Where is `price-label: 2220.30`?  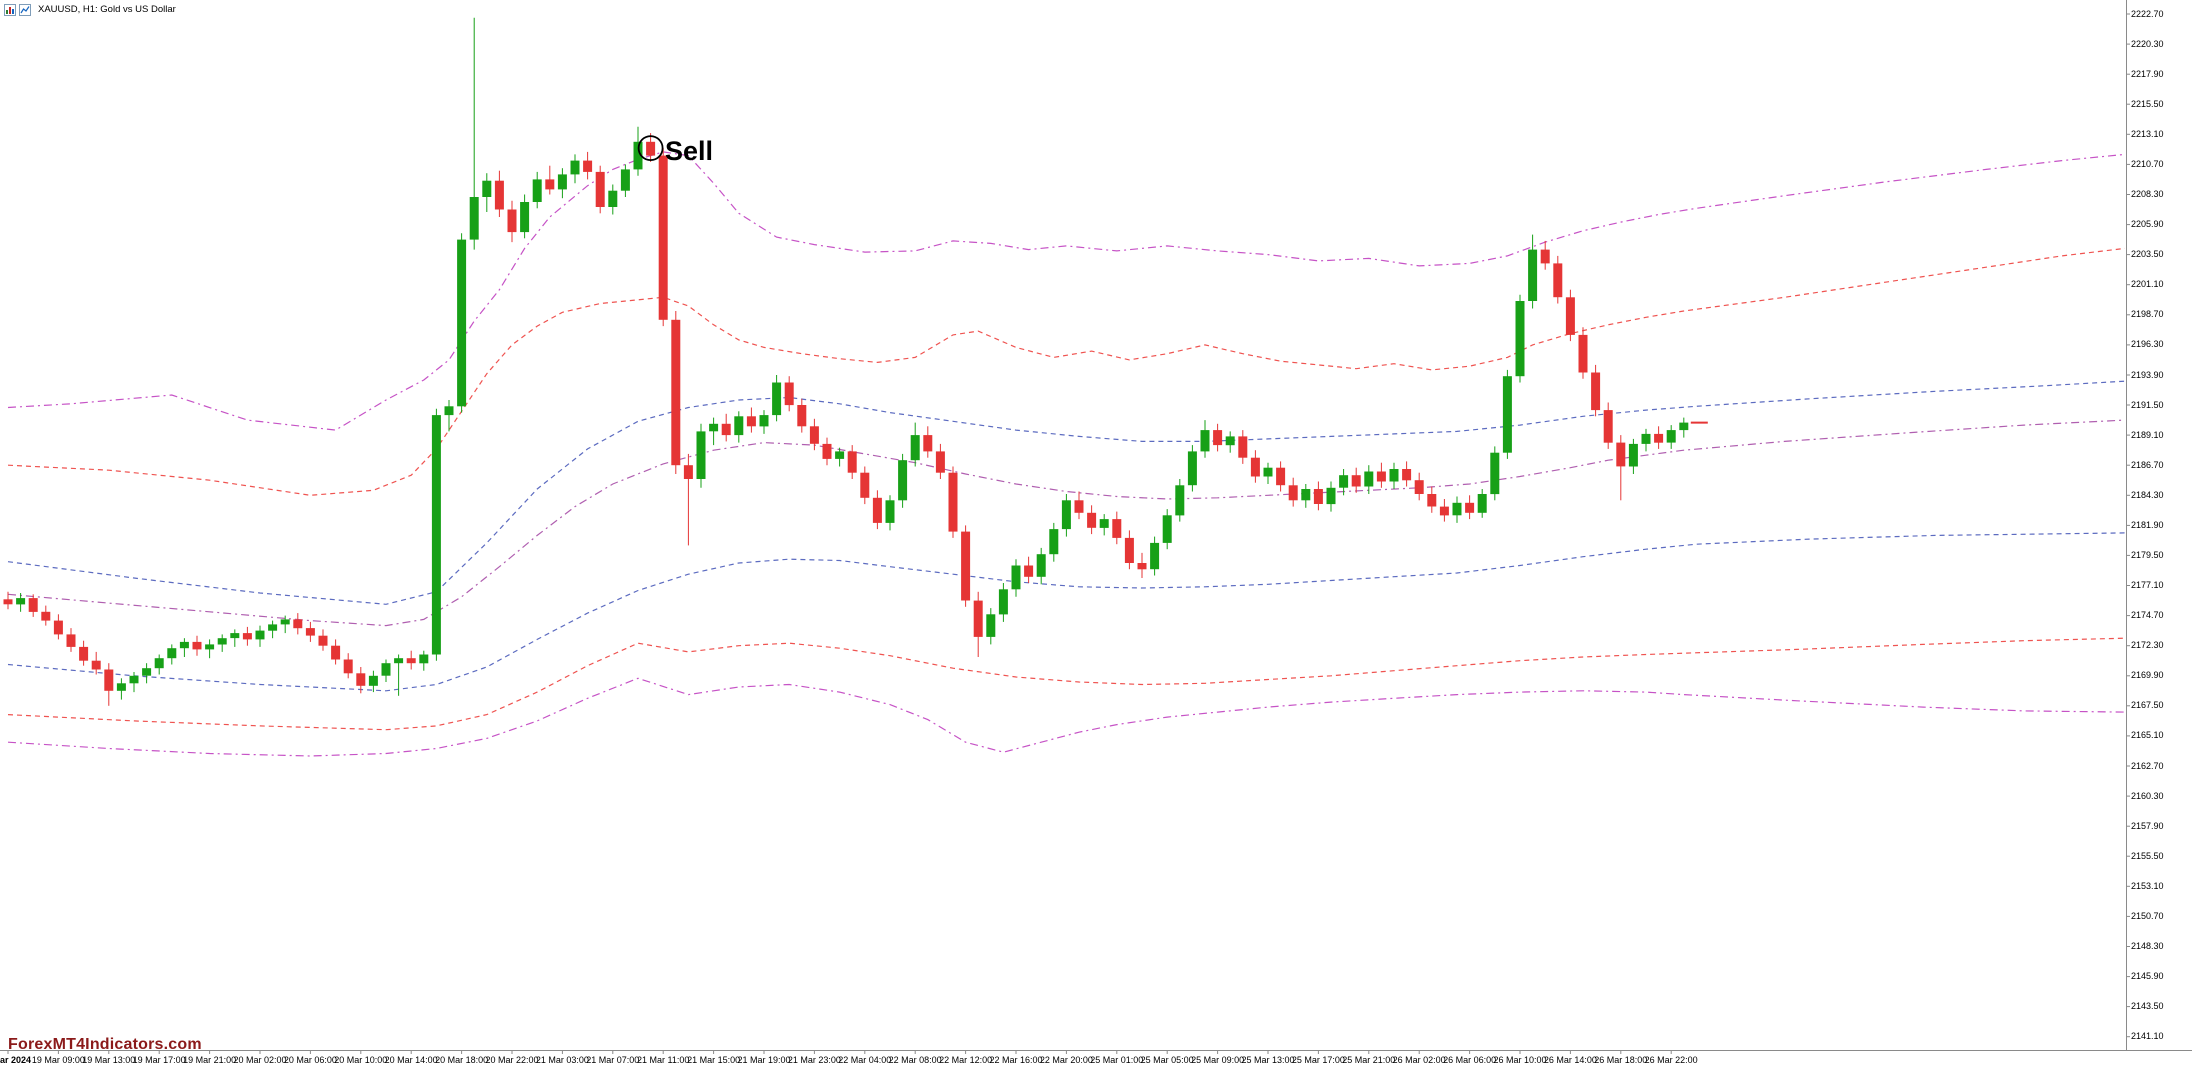
price-label: 2220.30 is located at coordinates (2147, 43).